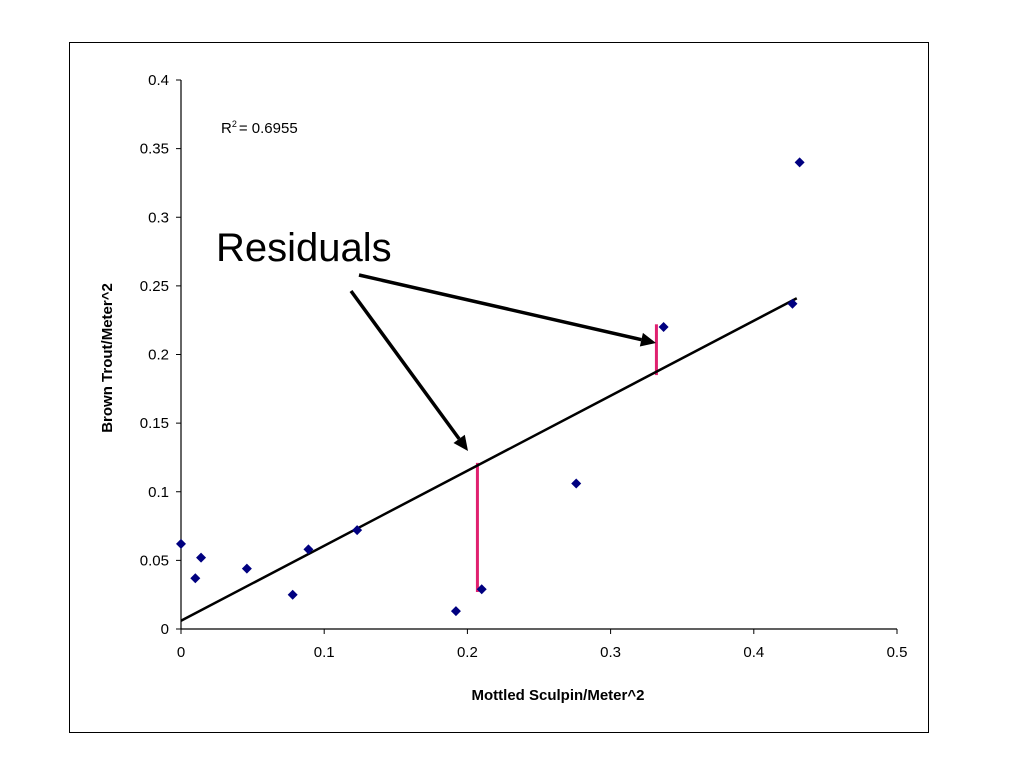  Describe the element at coordinates (154, 560) in the screenshot. I see `y-tick-label: 0.05` at that location.